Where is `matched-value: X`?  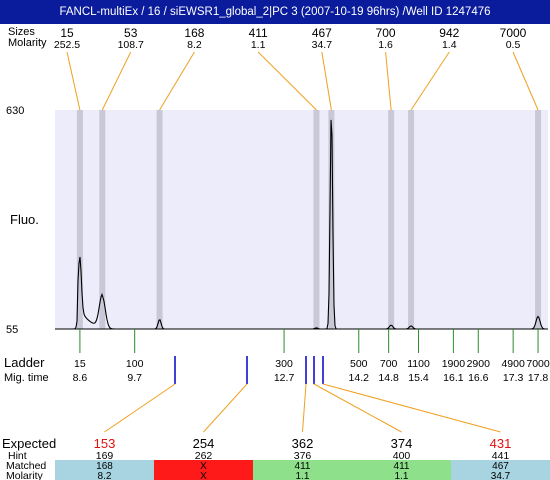 matched-value: X is located at coordinates (203, 466).